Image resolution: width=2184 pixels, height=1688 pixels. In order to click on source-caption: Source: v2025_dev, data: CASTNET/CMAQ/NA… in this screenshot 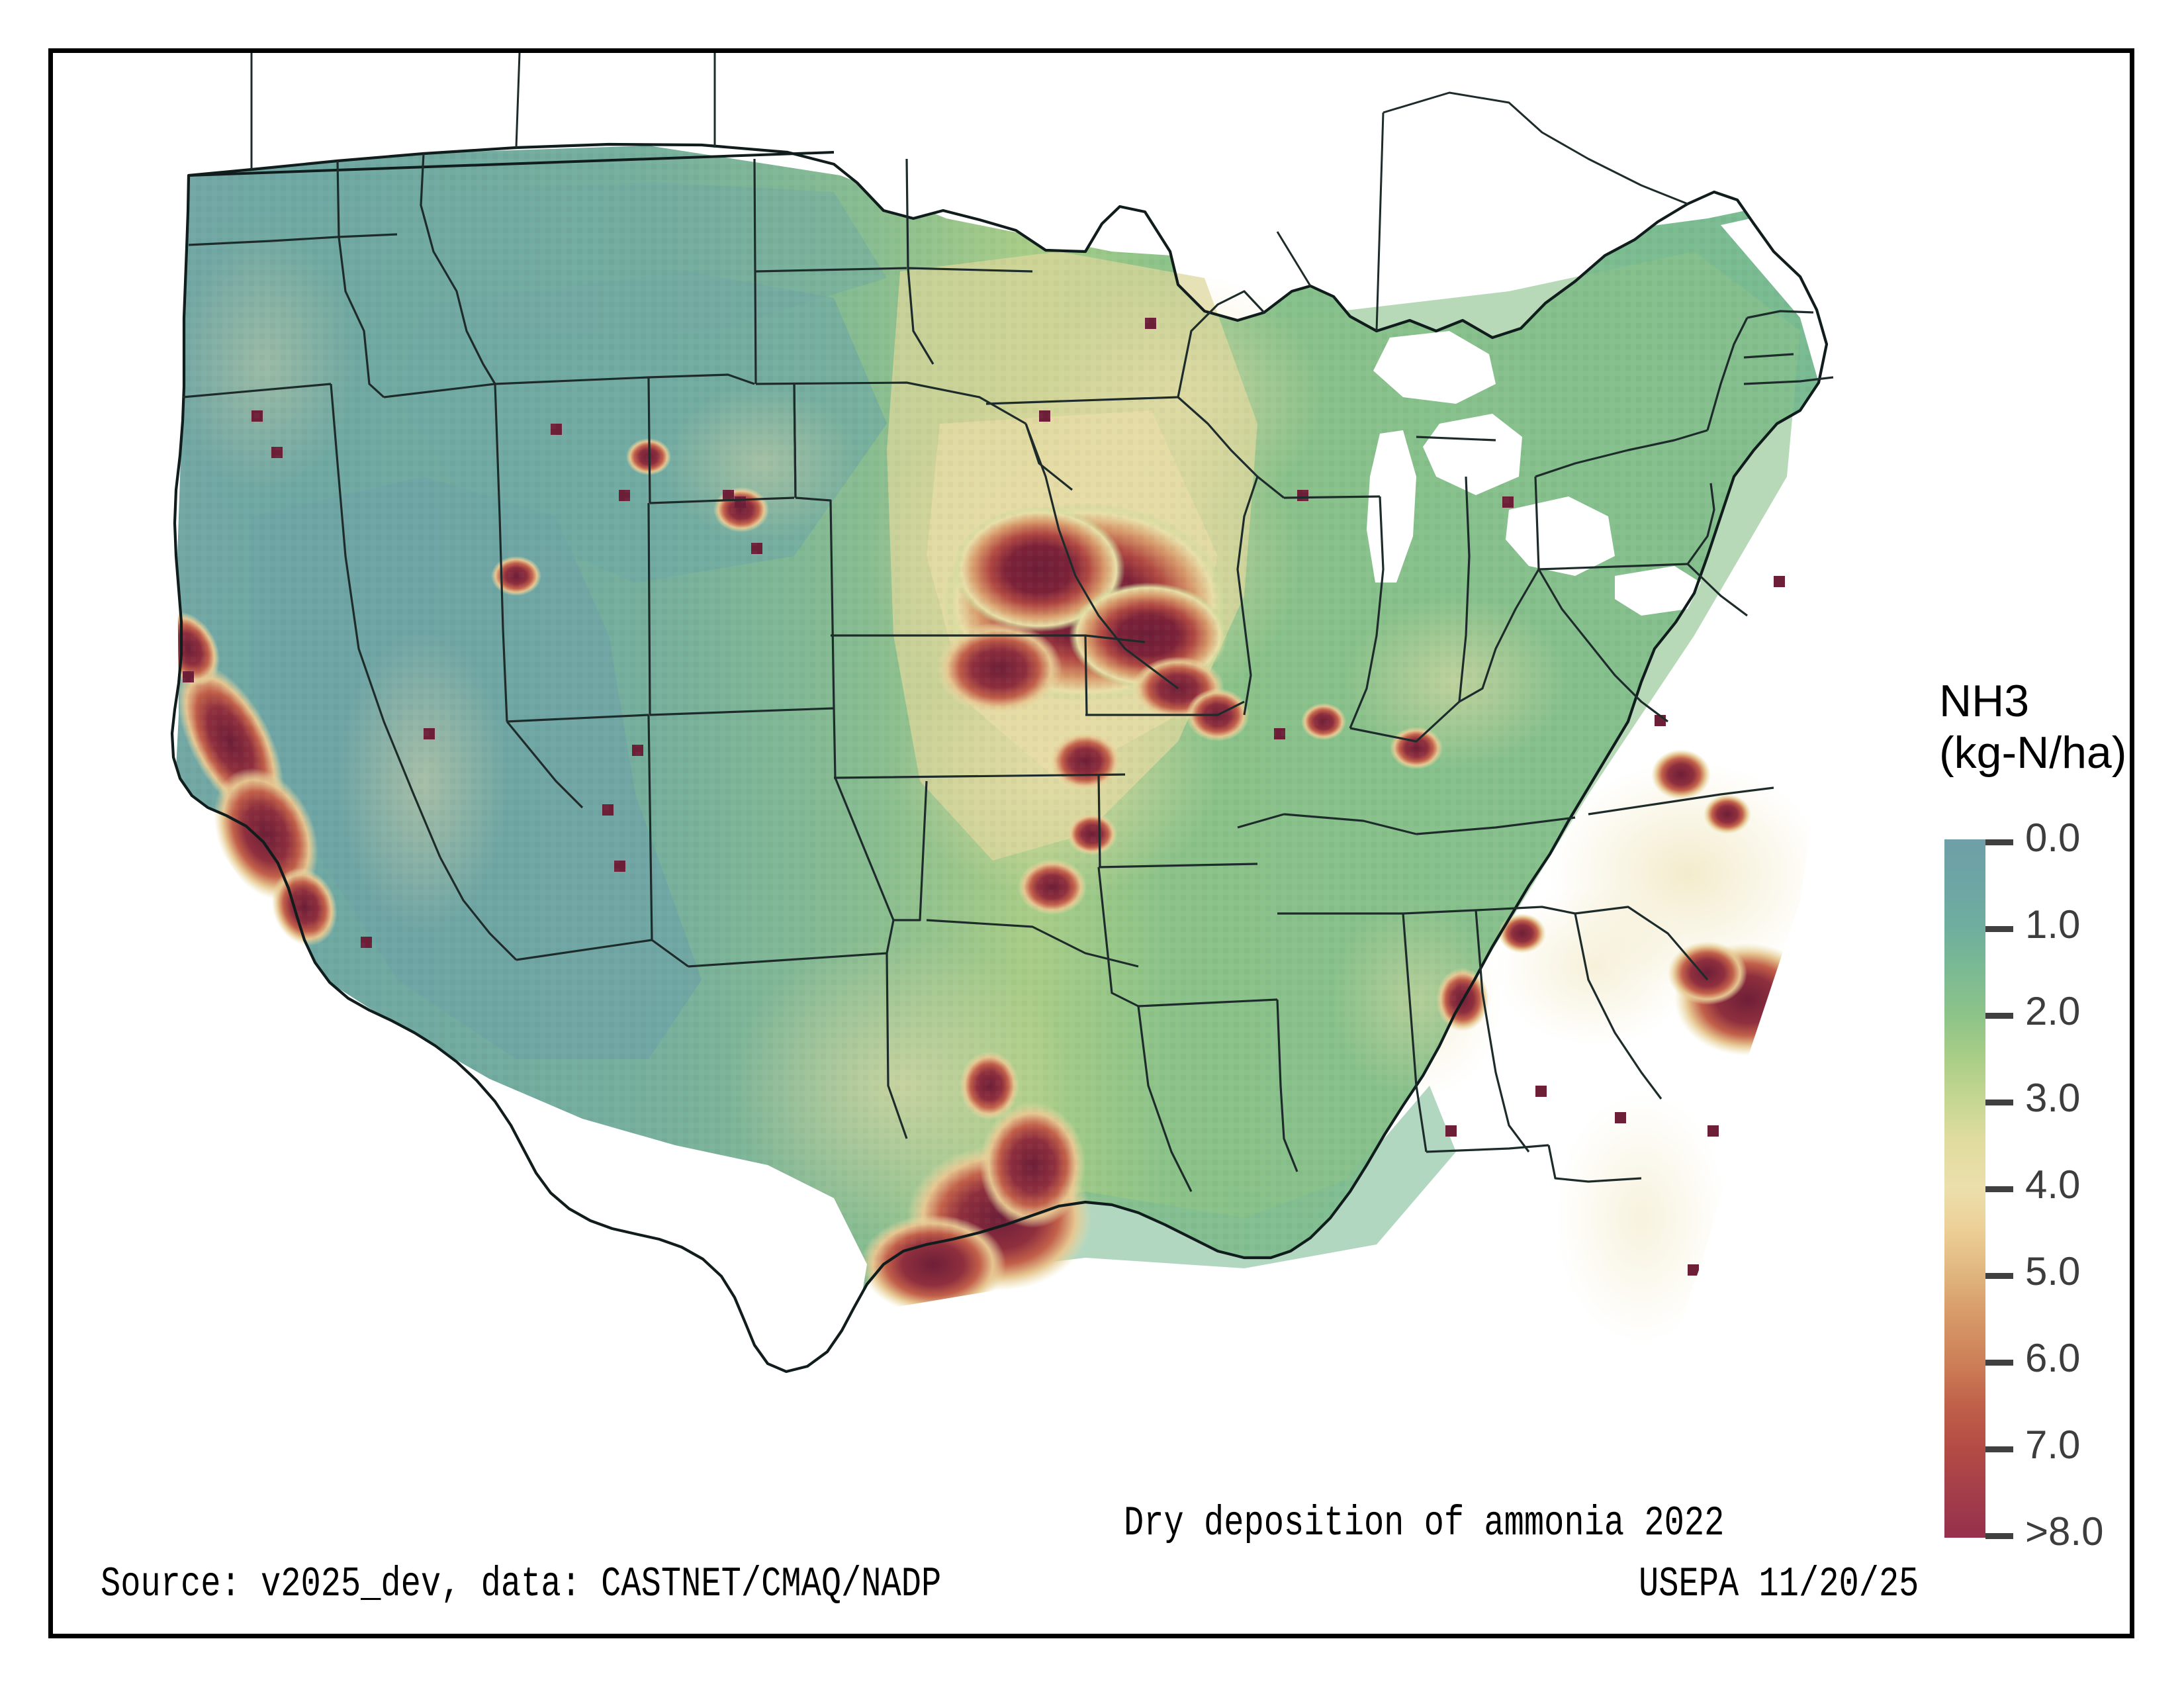, I will do `click(521, 1584)`.